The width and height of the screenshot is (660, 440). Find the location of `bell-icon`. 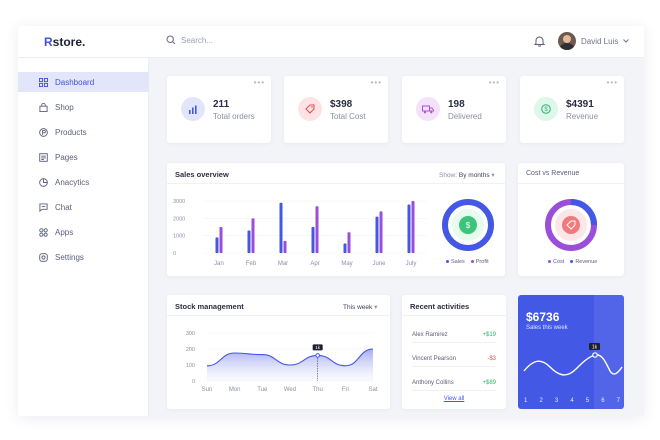

bell-icon is located at coordinates (539, 41).